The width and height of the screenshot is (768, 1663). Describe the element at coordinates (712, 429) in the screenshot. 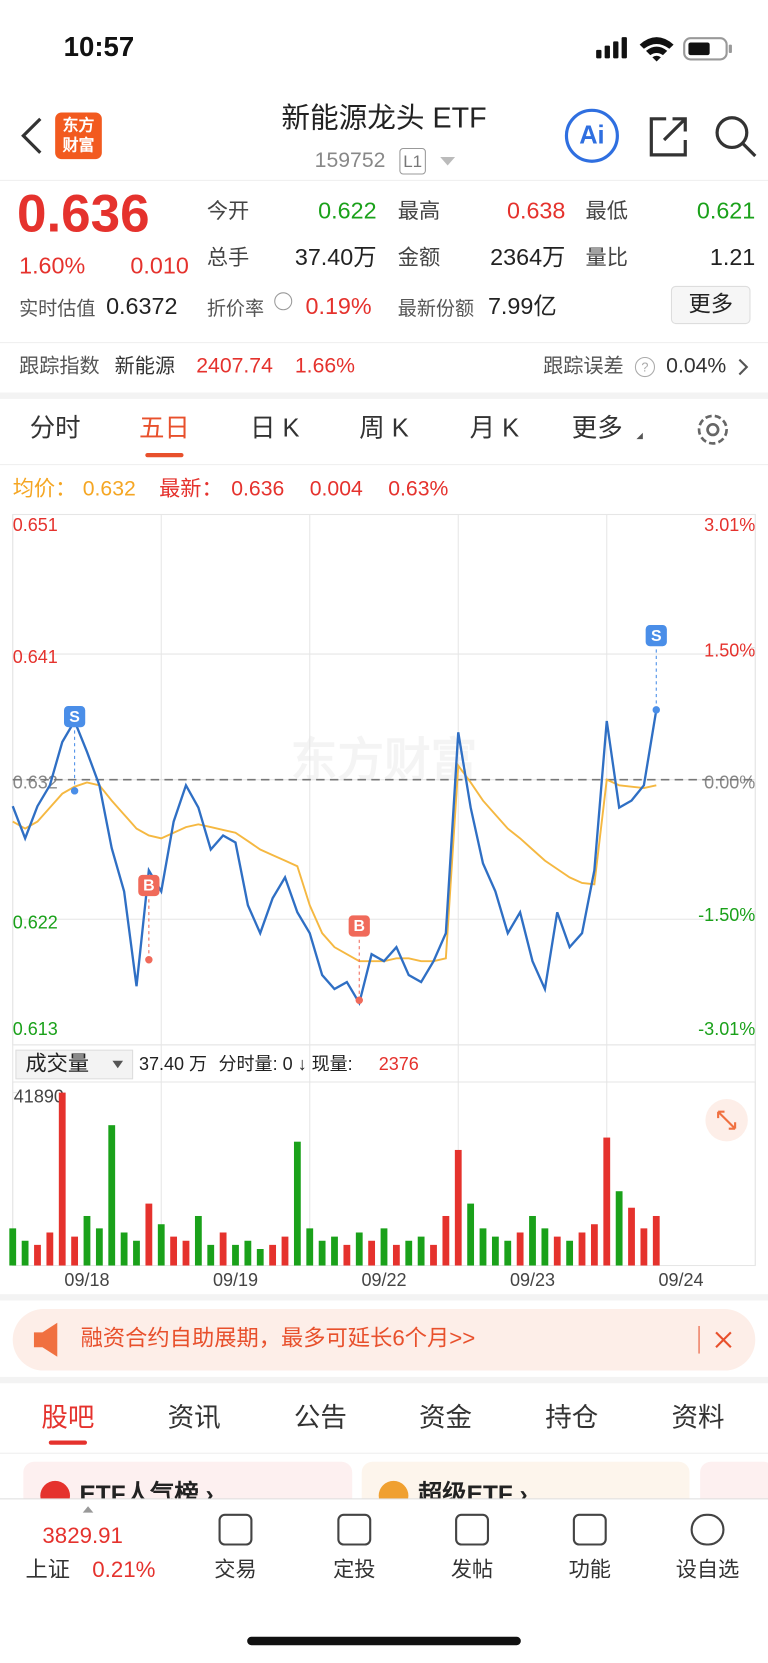

I see `settings-icon` at that location.